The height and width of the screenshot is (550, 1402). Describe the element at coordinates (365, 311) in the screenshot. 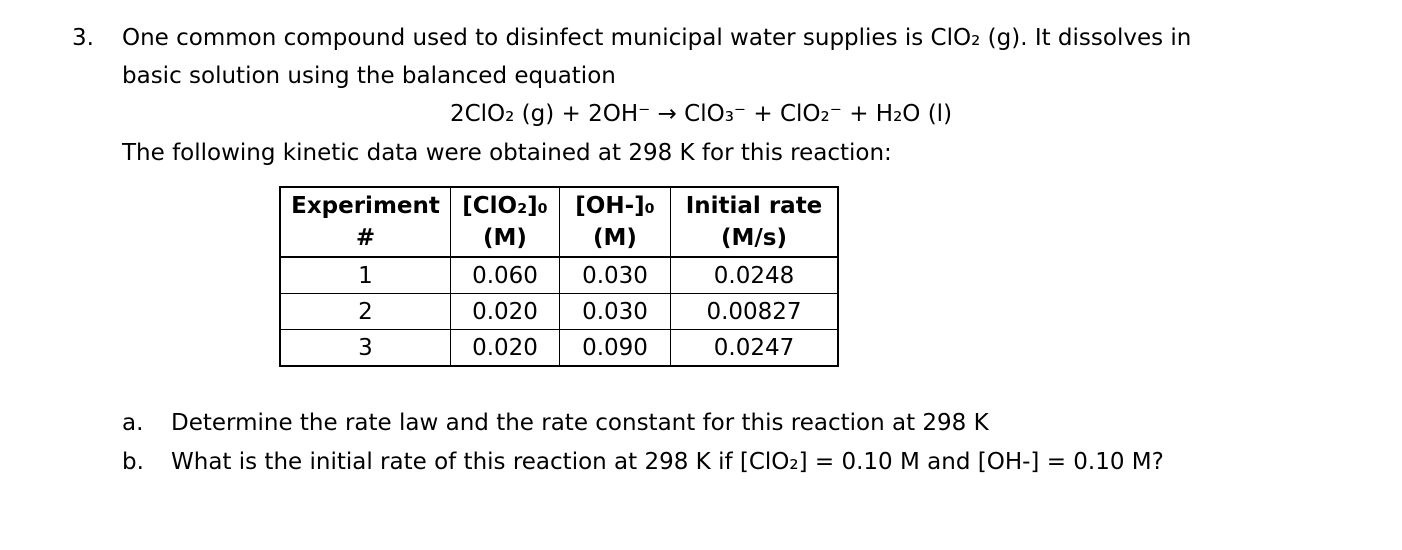

I see `cell-experiment: 2` at that location.